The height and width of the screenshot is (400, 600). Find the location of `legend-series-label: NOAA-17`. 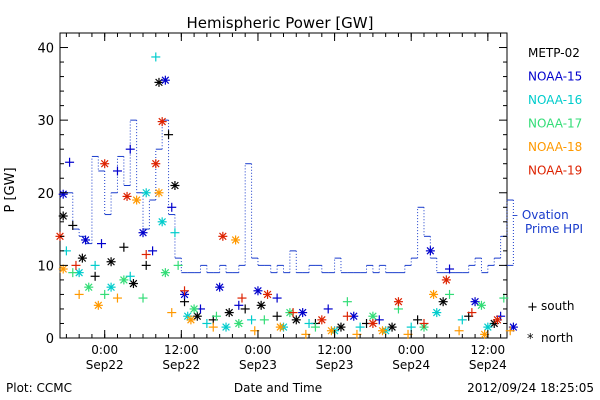

legend-series-label: NOAA-17 is located at coordinates (555, 124).